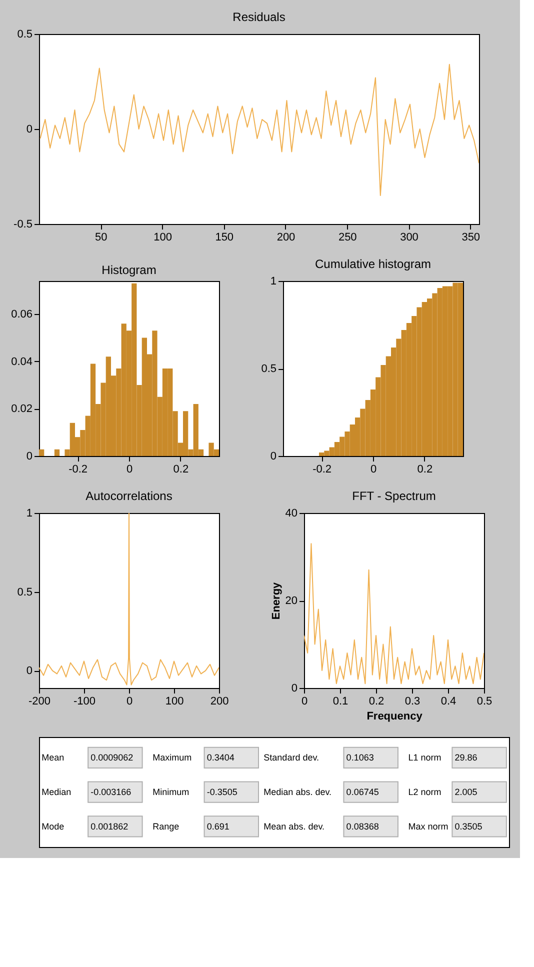  Describe the element at coordinates (21, 314) in the screenshot. I see `y-tick-label: 0.06` at that location.